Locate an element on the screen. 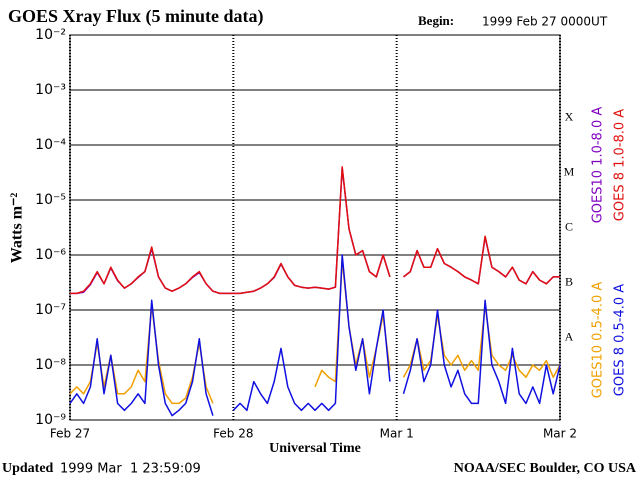 This screenshot has width=640, height=480. x-axis-label: Universal Time is located at coordinates (315, 448).